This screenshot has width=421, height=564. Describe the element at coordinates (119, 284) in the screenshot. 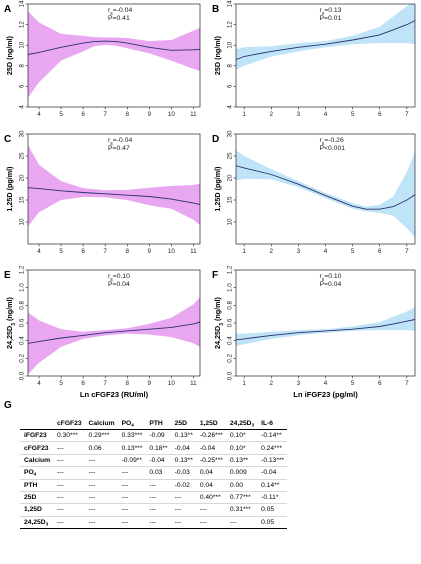

I see `p-annotation: P=0.04` at that location.